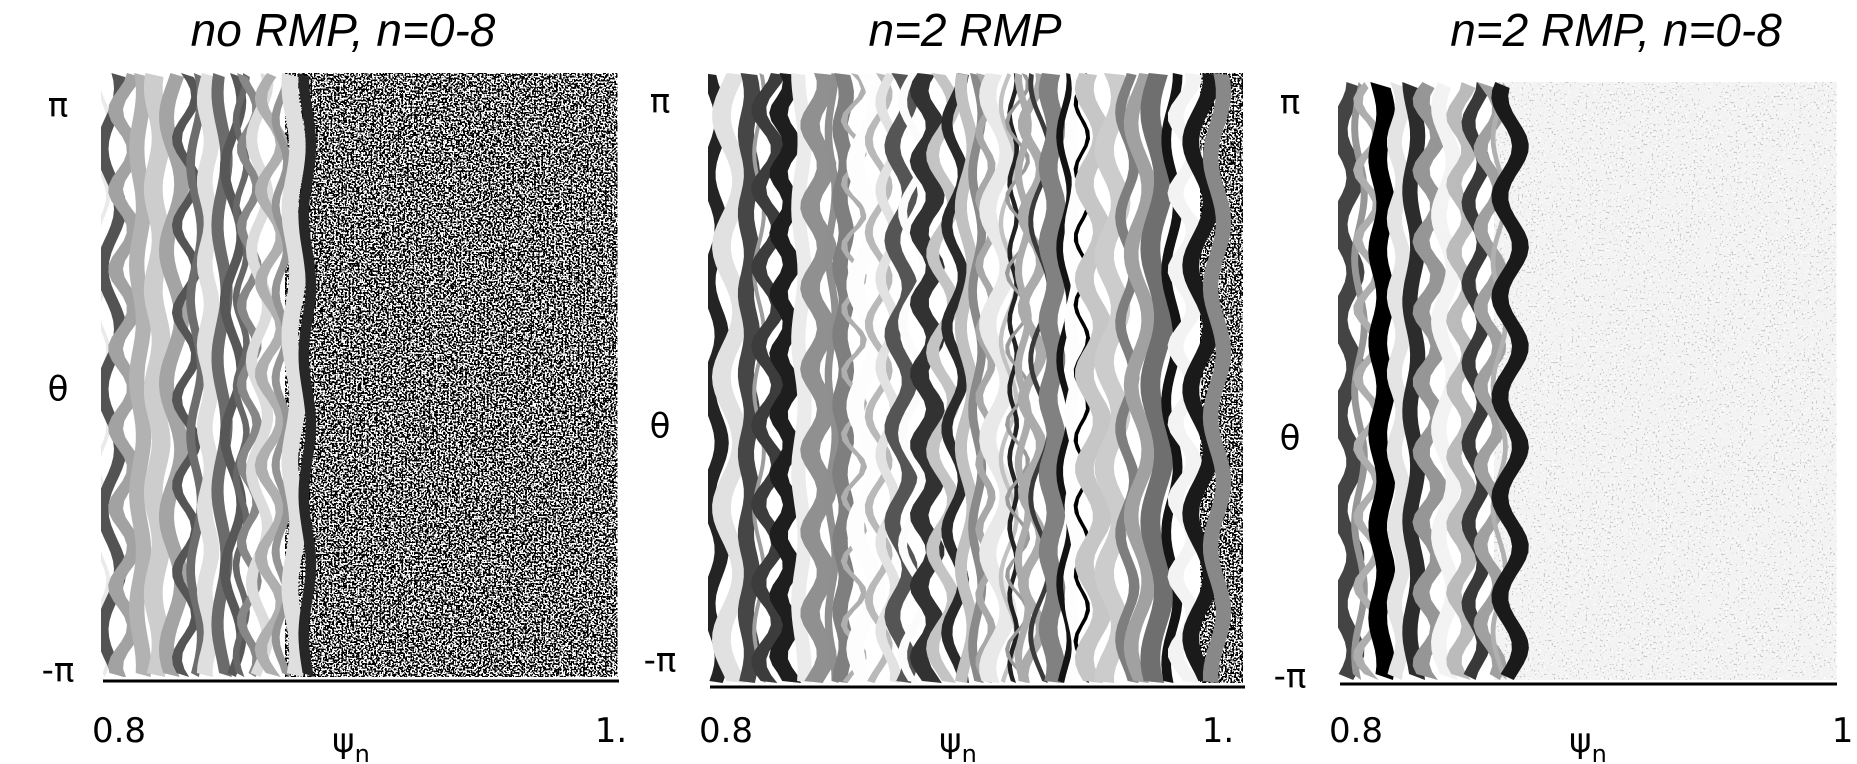  Describe the element at coordinates (343, 30) in the screenshot. I see `panel-title: no RMP, n=0-8` at that location.